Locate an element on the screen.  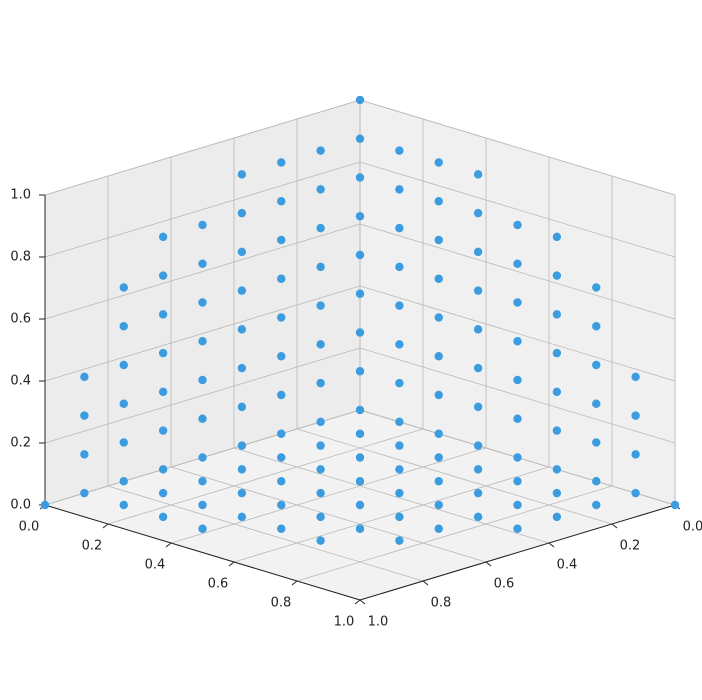
y-tick-label: 0.4 is located at coordinates (567, 565).